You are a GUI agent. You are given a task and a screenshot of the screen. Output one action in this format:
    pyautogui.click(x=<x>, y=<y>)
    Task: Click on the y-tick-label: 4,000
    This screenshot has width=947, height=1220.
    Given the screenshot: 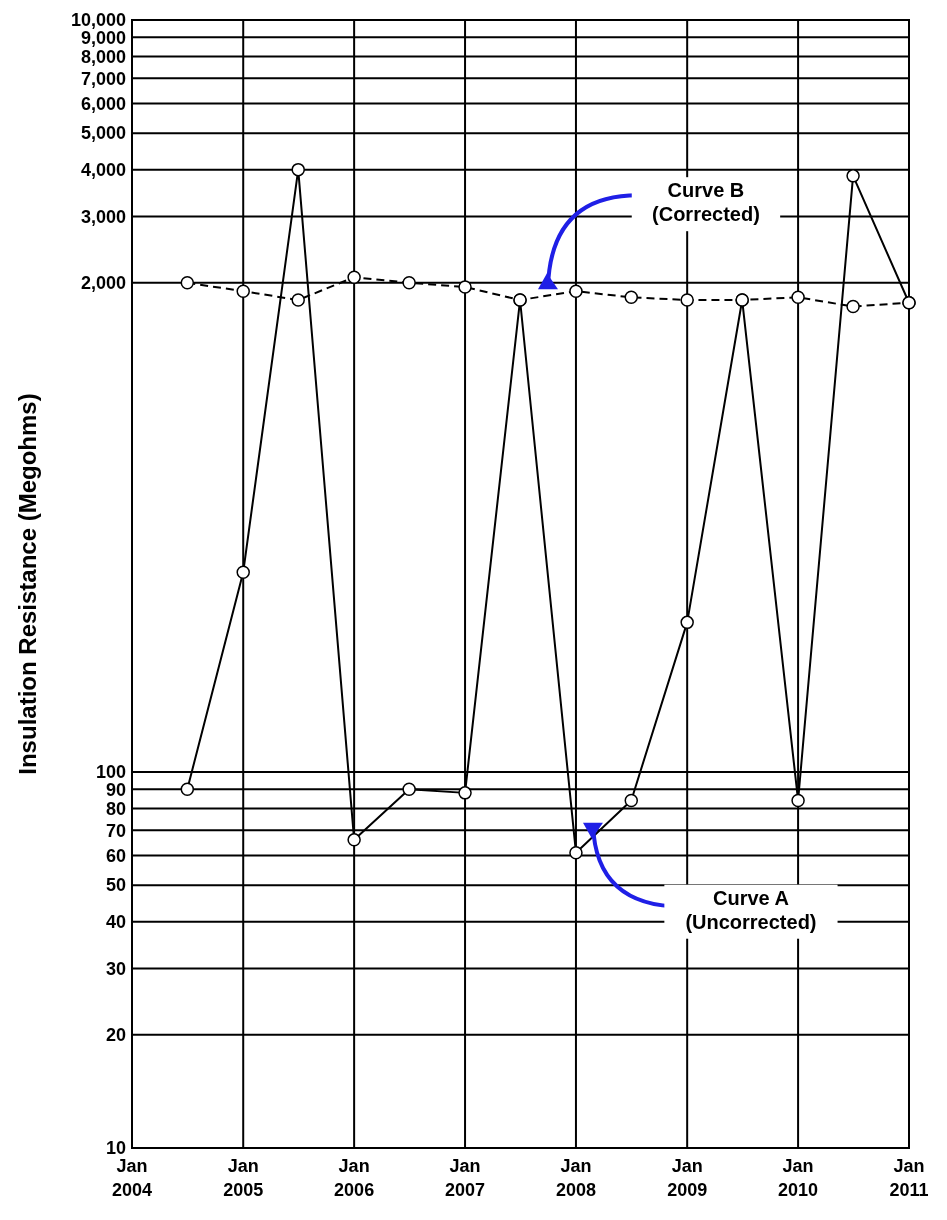 What is the action you would take?
    pyautogui.click(x=103, y=169)
    